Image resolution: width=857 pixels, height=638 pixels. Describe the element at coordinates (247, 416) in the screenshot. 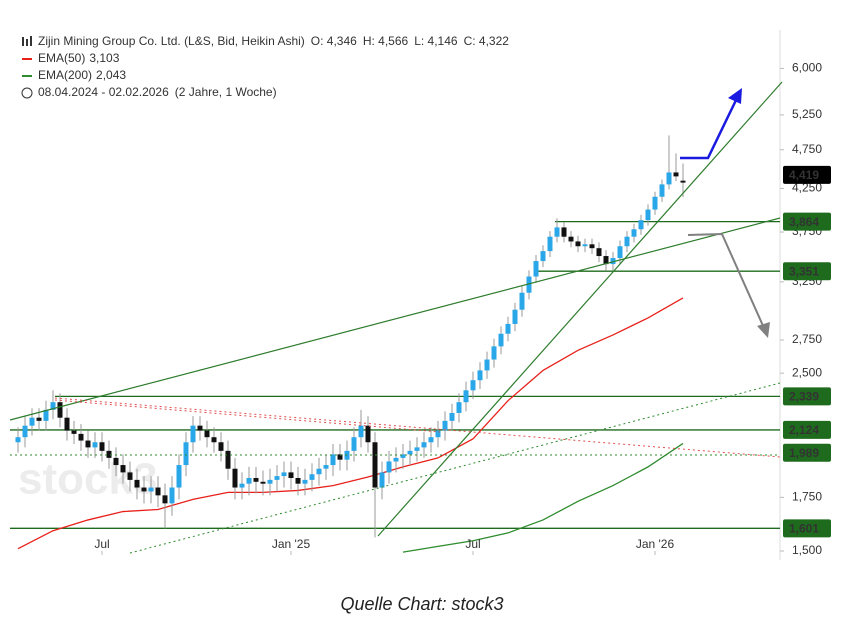

I see `trend-line` at that location.